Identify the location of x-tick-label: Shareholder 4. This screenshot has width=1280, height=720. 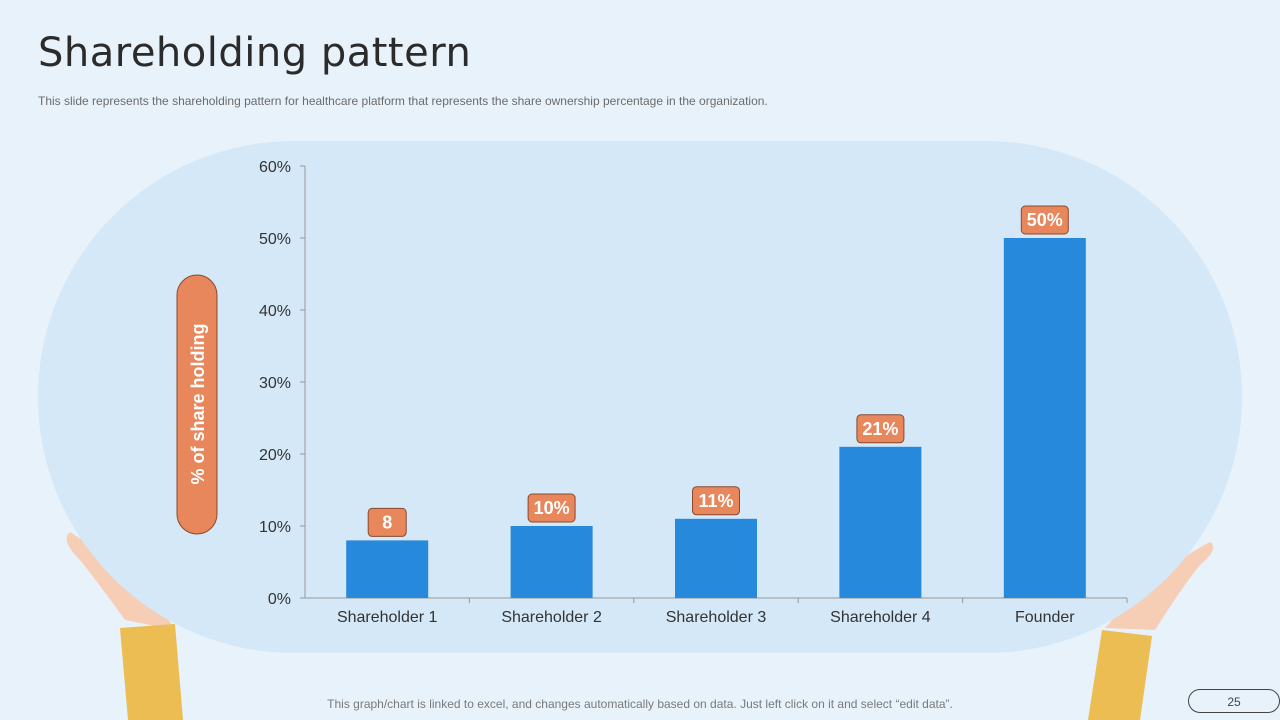
(880, 617).